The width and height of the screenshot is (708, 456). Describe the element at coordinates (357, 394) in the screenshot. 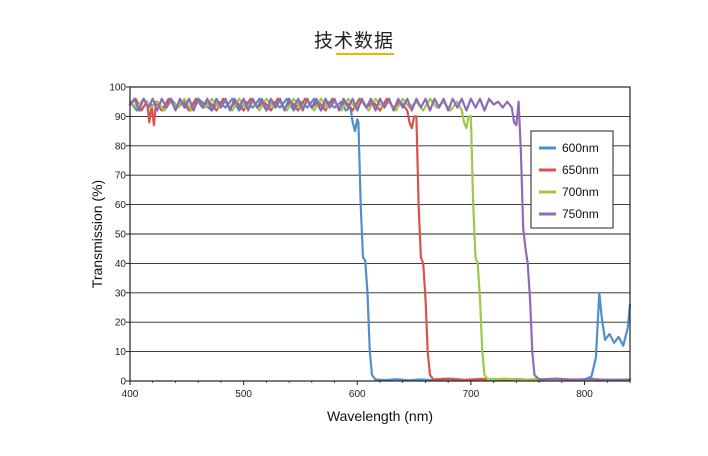

I see `x-tick-label: 600` at that location.